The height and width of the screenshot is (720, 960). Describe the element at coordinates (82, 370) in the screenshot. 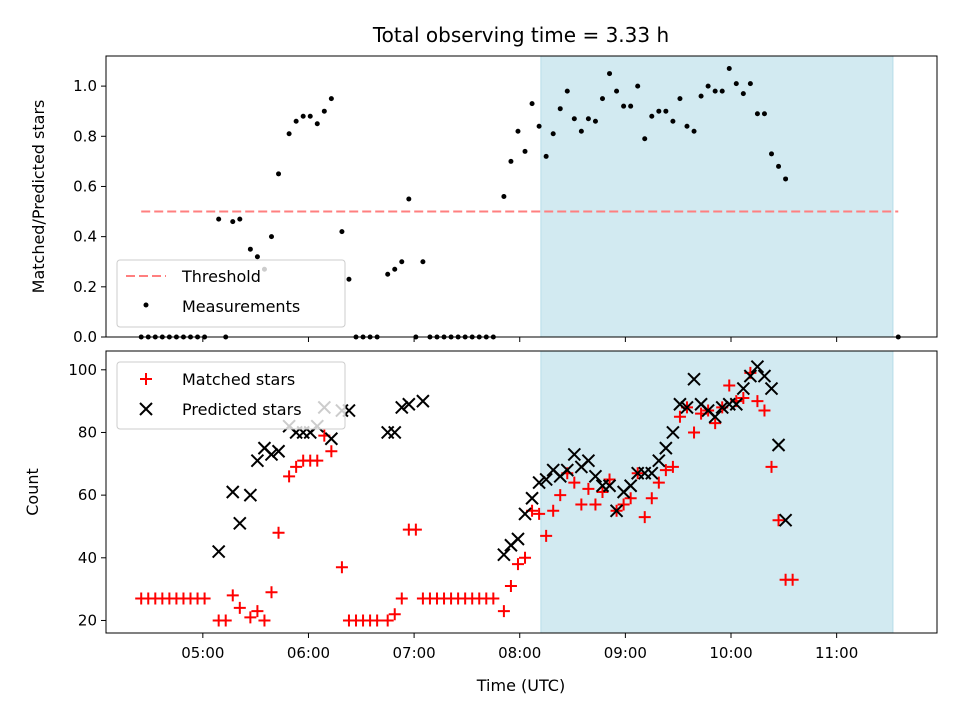

I see `y-tick-label: 100` at that location.